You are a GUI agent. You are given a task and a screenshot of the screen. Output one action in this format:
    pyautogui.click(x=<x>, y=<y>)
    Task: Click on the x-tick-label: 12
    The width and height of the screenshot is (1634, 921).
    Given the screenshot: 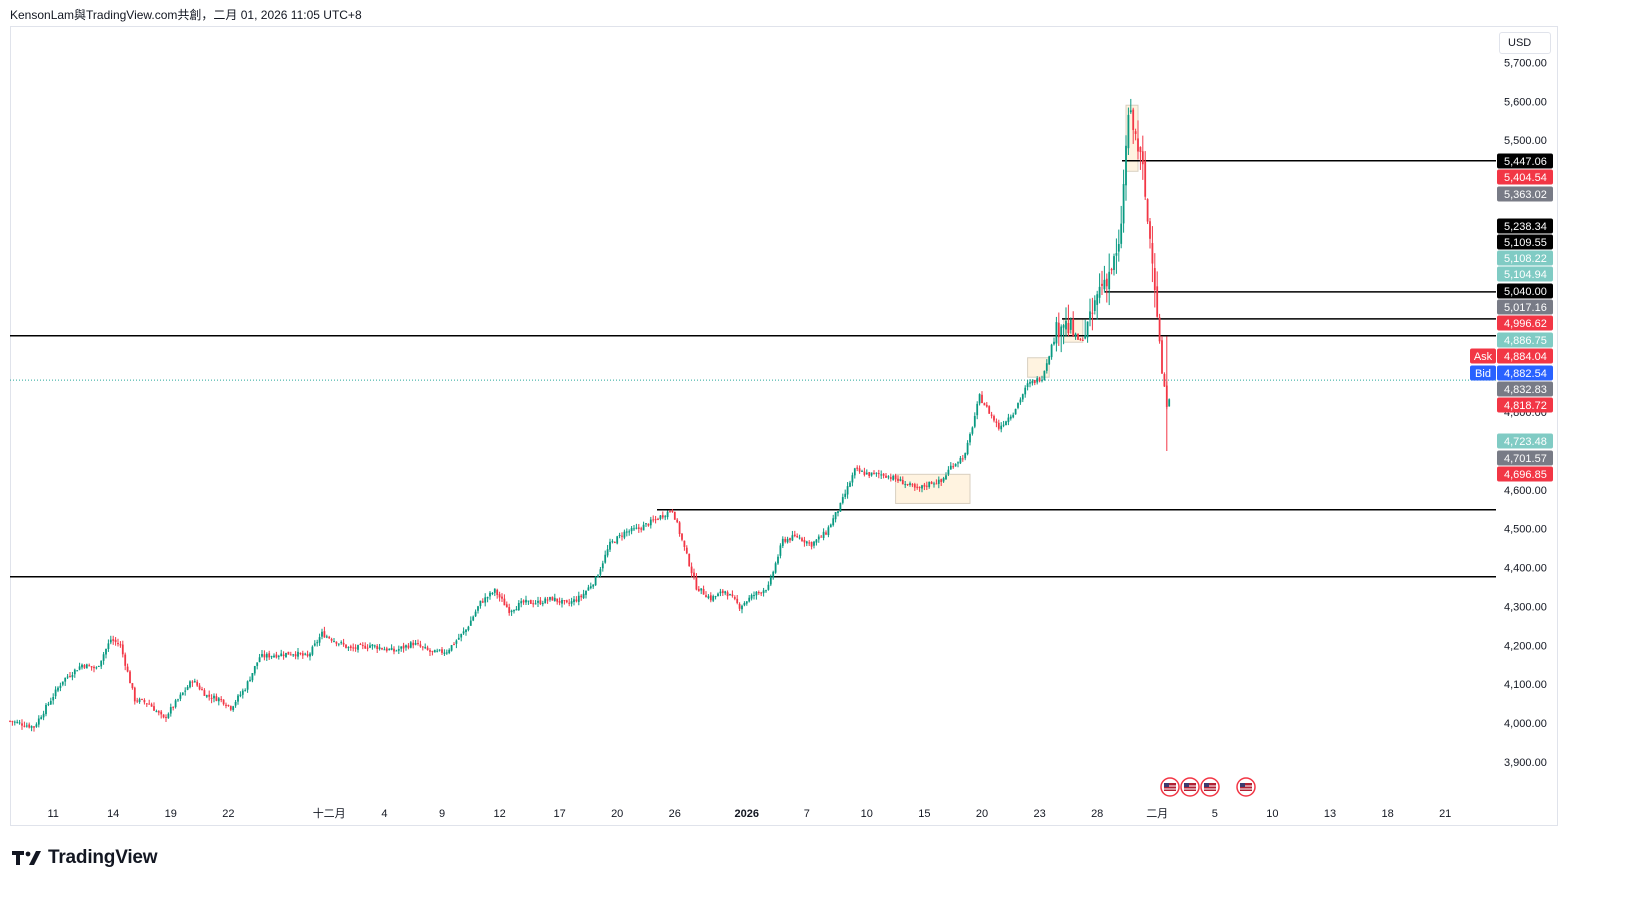 What is the action you would take?
    pyautogui.click(x=499, y=814)
    